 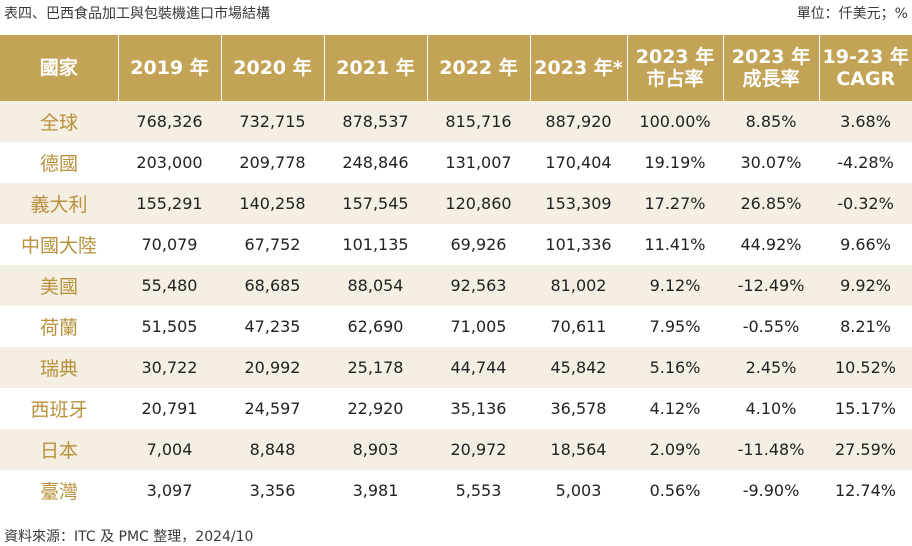 What do you see at coordinates (675, 162) in the screenshot?
I see `value-cell: 19.19%` at bounding box center [675, 162].